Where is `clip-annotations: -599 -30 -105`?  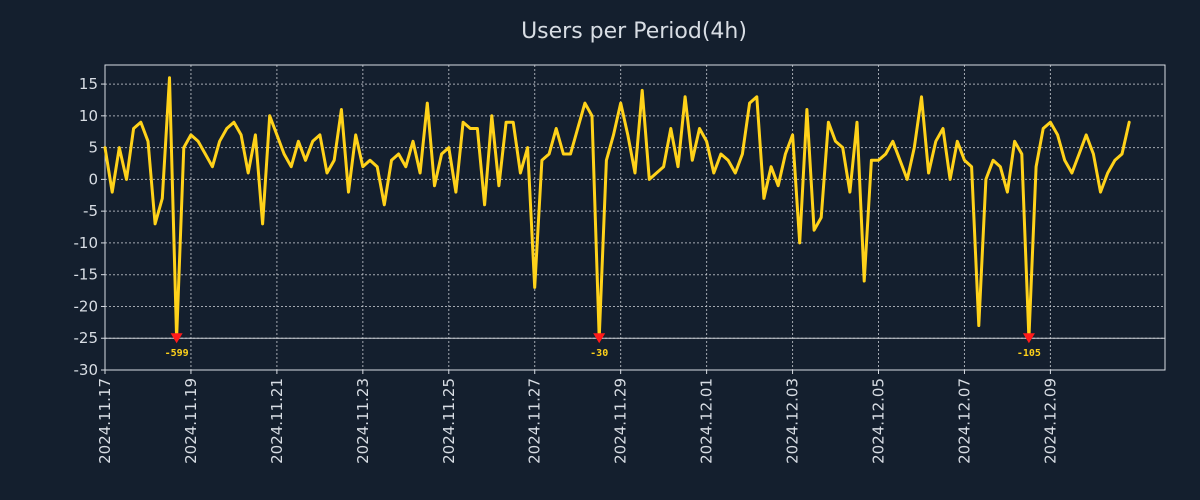 clip-annotations: -599 -30 -105 is located at coordinates (603, 346).